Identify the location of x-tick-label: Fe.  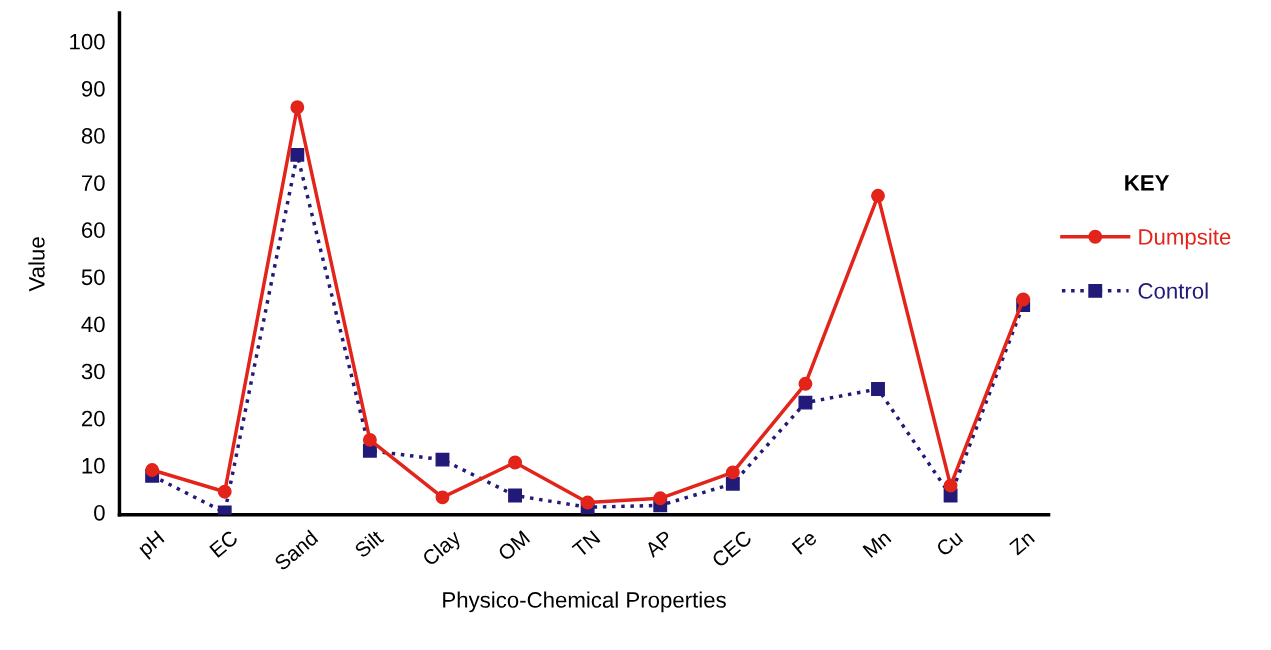
(804, 542).